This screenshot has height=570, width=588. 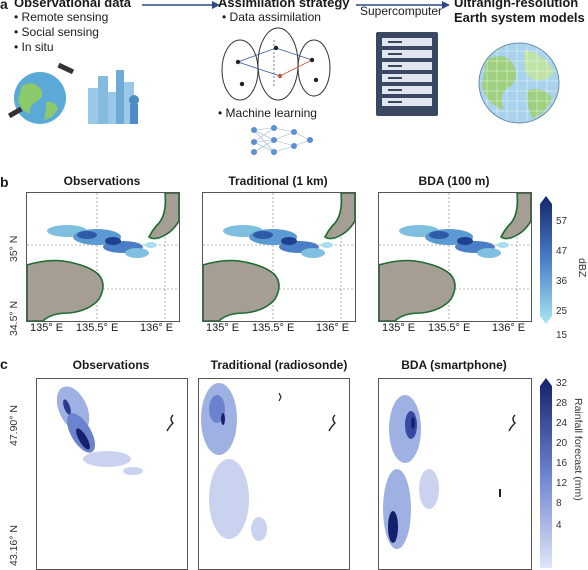 What do you see at coordinates (14, 425) in the screenshot?
I see `c-ytick-1: 47.90° N` at bounding box center [14, 425].